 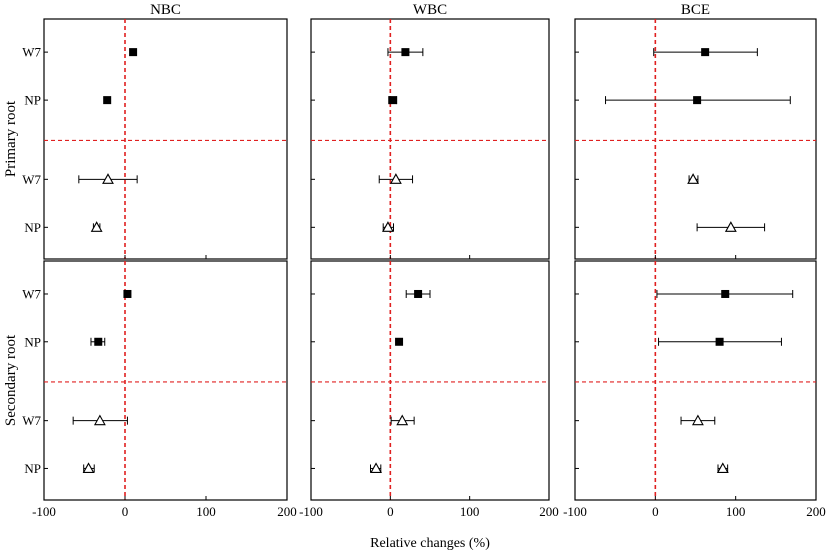 I want to click on point-square-primary-root-wbc-w7, so click(x=405, y=52).